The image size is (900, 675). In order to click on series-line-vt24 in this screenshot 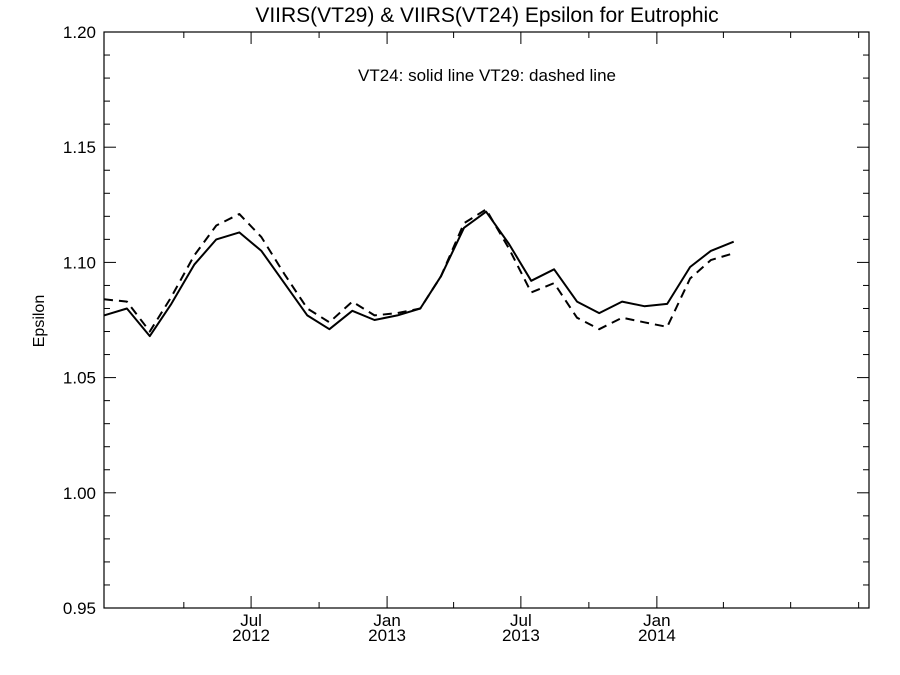, I will do `click(419, 274)`.